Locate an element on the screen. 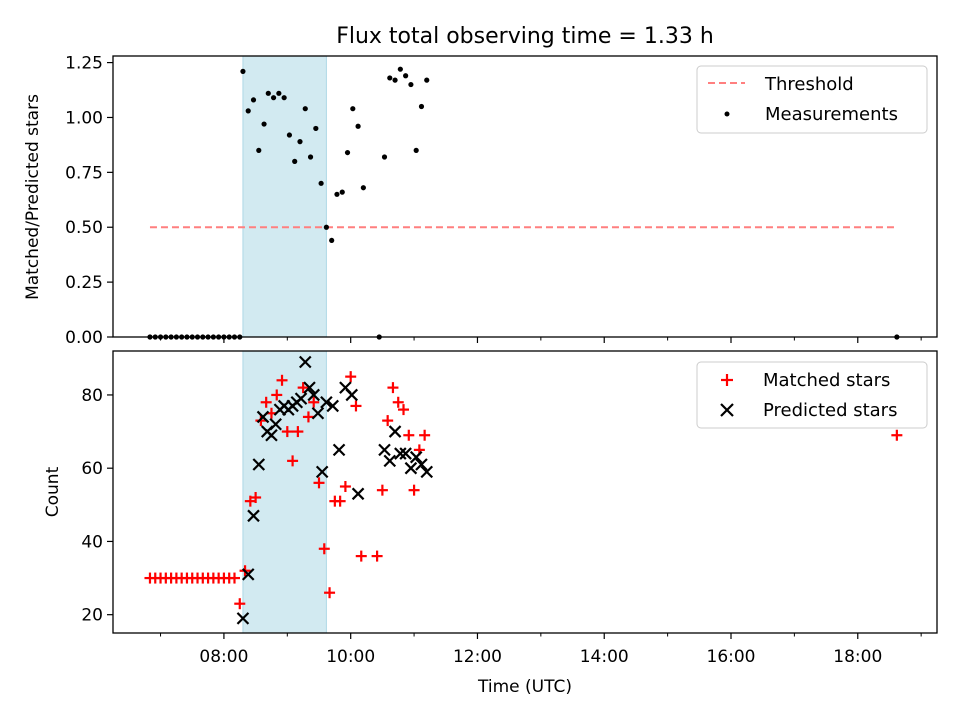 This screenshot has height=720, width=960. bottom-panel-legend: Matched stars Predicted stars is located at coordinates (812, 395).